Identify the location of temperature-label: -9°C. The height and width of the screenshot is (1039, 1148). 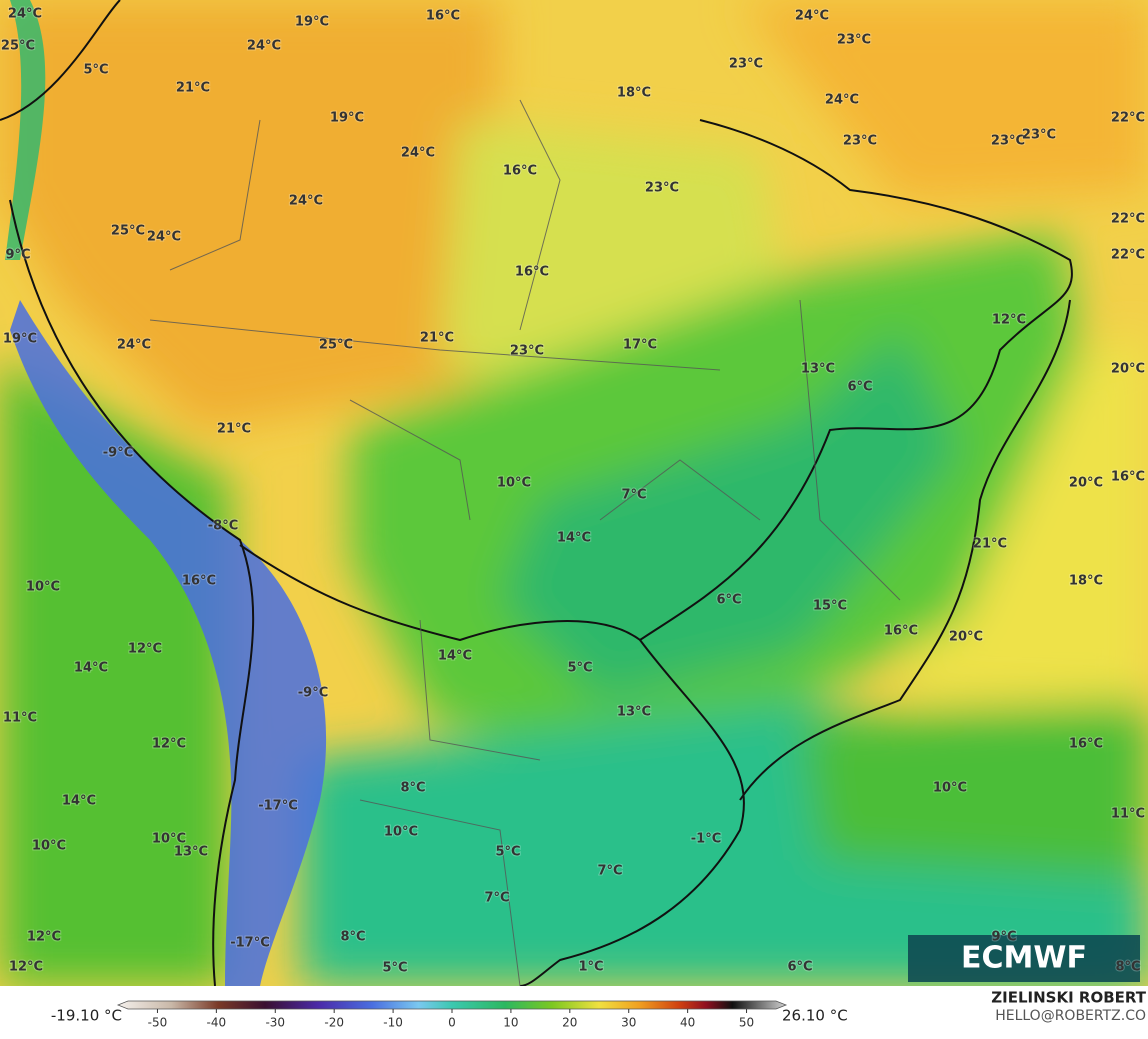
(313, 693).